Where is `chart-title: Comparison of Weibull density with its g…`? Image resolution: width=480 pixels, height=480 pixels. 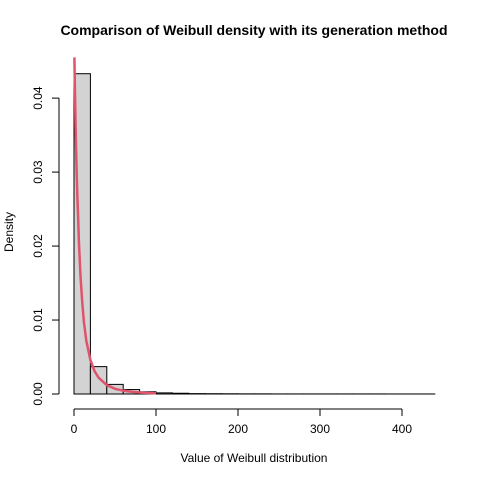
chart-title: Comparison of Weibull density with its g… is located at coordinates (253, 30).